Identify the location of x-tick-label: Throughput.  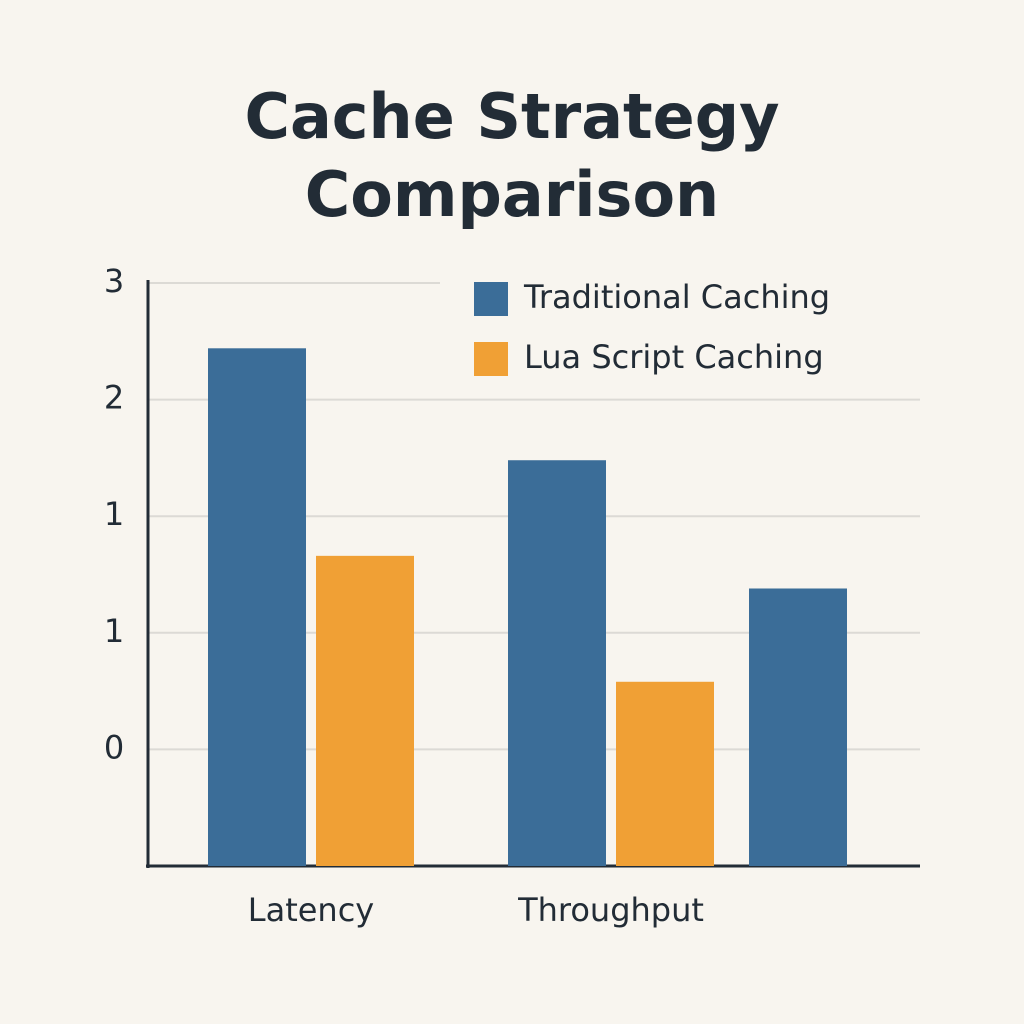
(610, 910).